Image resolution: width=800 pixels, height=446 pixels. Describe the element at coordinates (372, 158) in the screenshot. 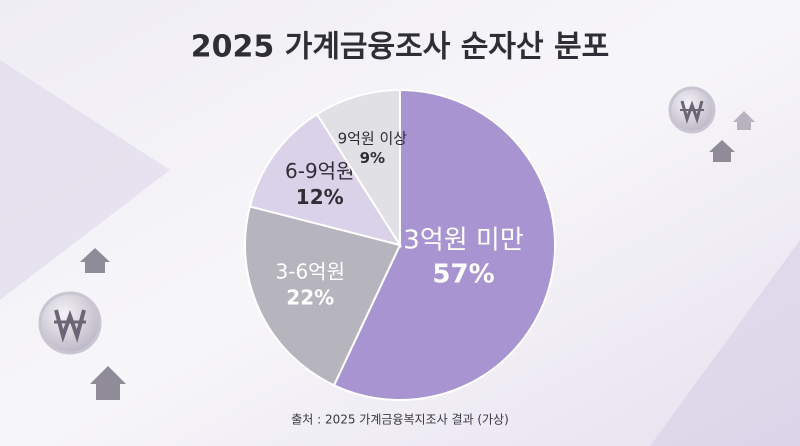

I see `value-label: 9%` at that location.